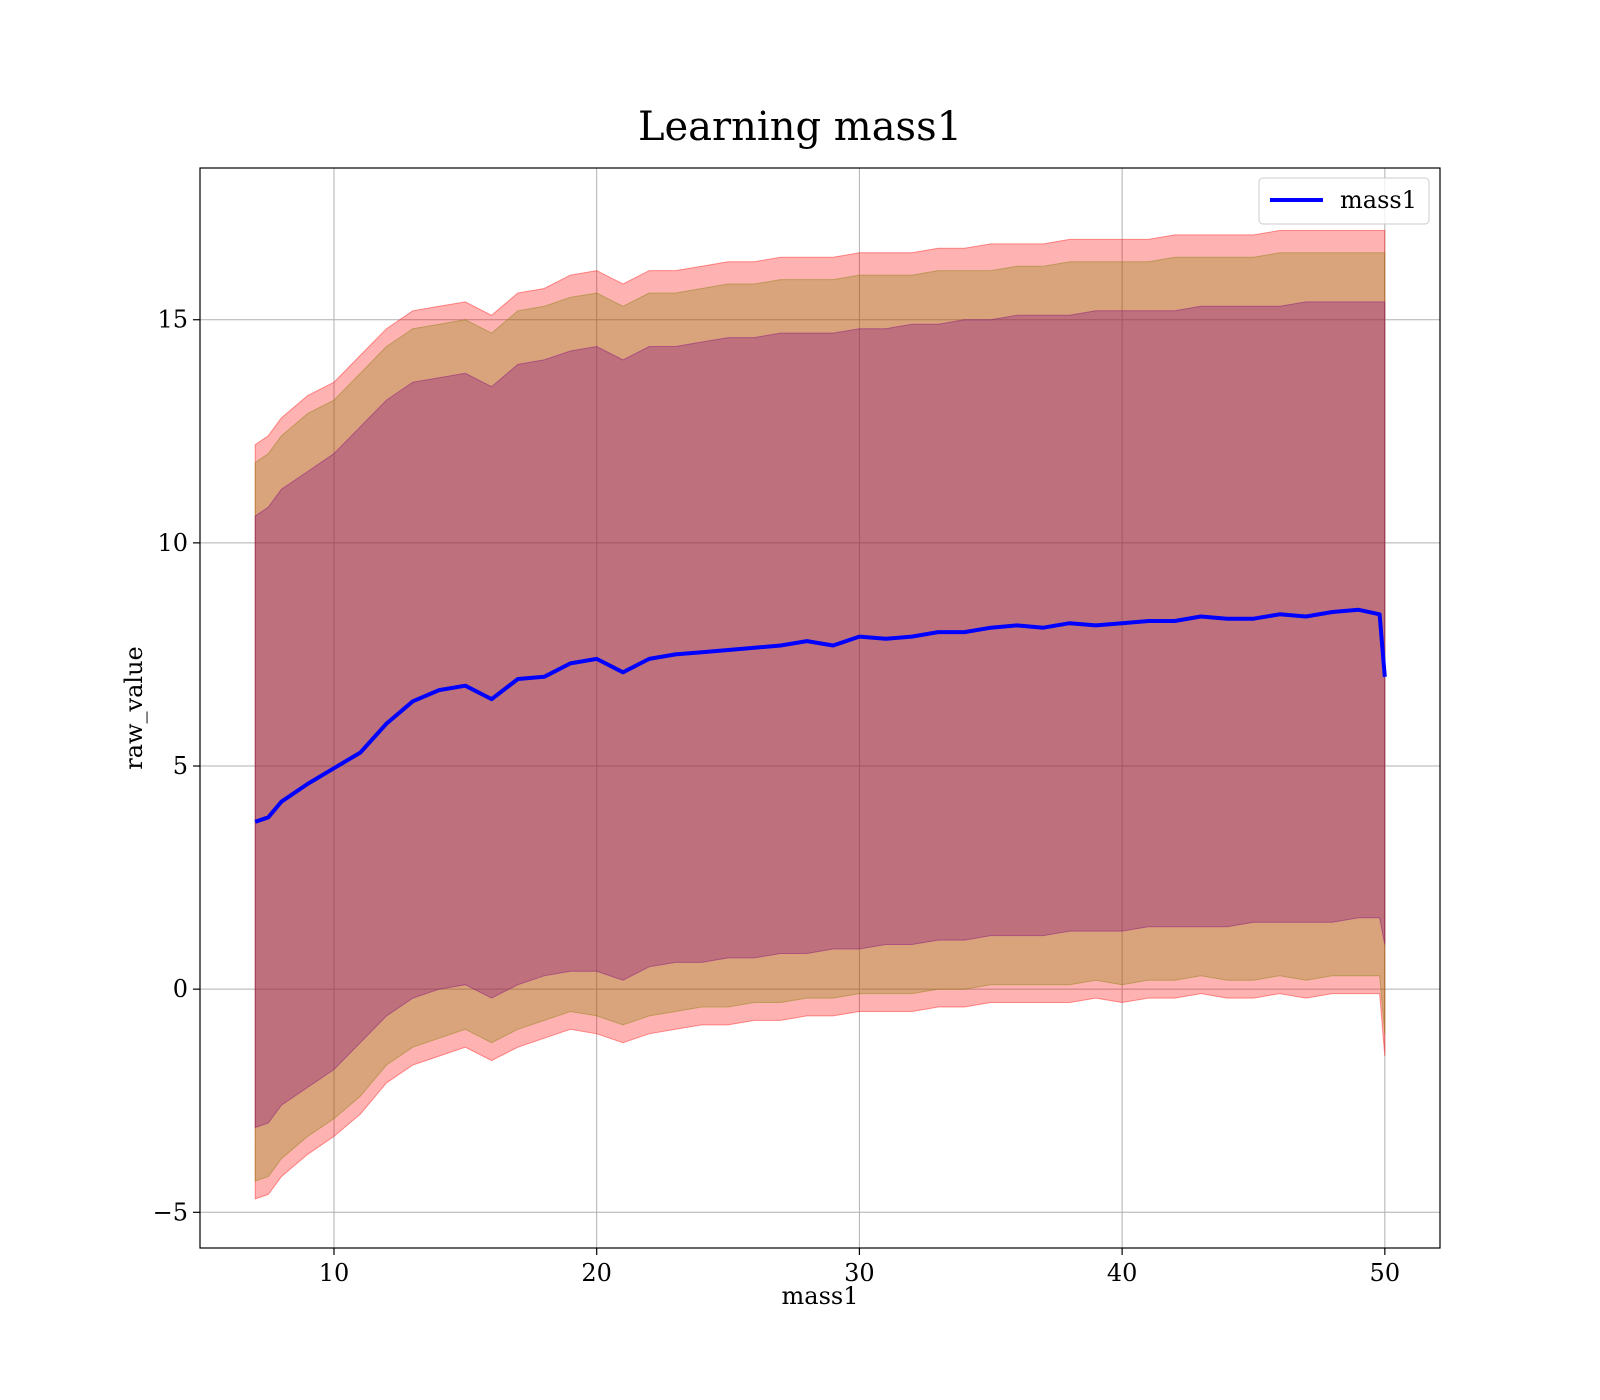 Image resolution: width=1600 pixels, height=1400 pixels. I want to click on series, so click(820, 715).